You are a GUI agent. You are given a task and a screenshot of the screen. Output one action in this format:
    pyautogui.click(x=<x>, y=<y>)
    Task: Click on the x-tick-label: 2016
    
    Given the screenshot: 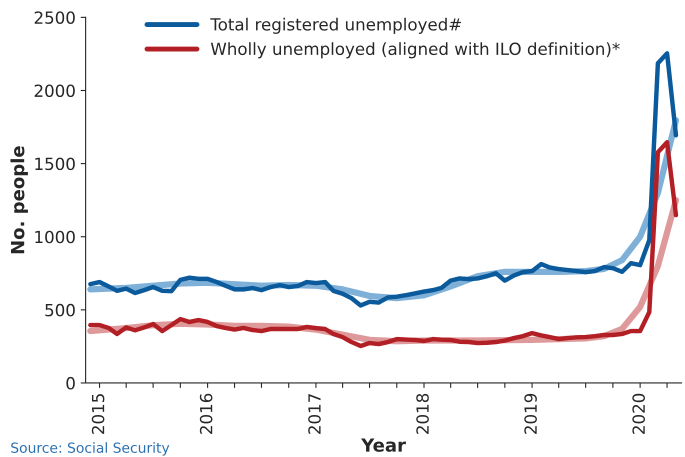 What is the action you would take?
    pyautogui.click(x=206, y=414)
    